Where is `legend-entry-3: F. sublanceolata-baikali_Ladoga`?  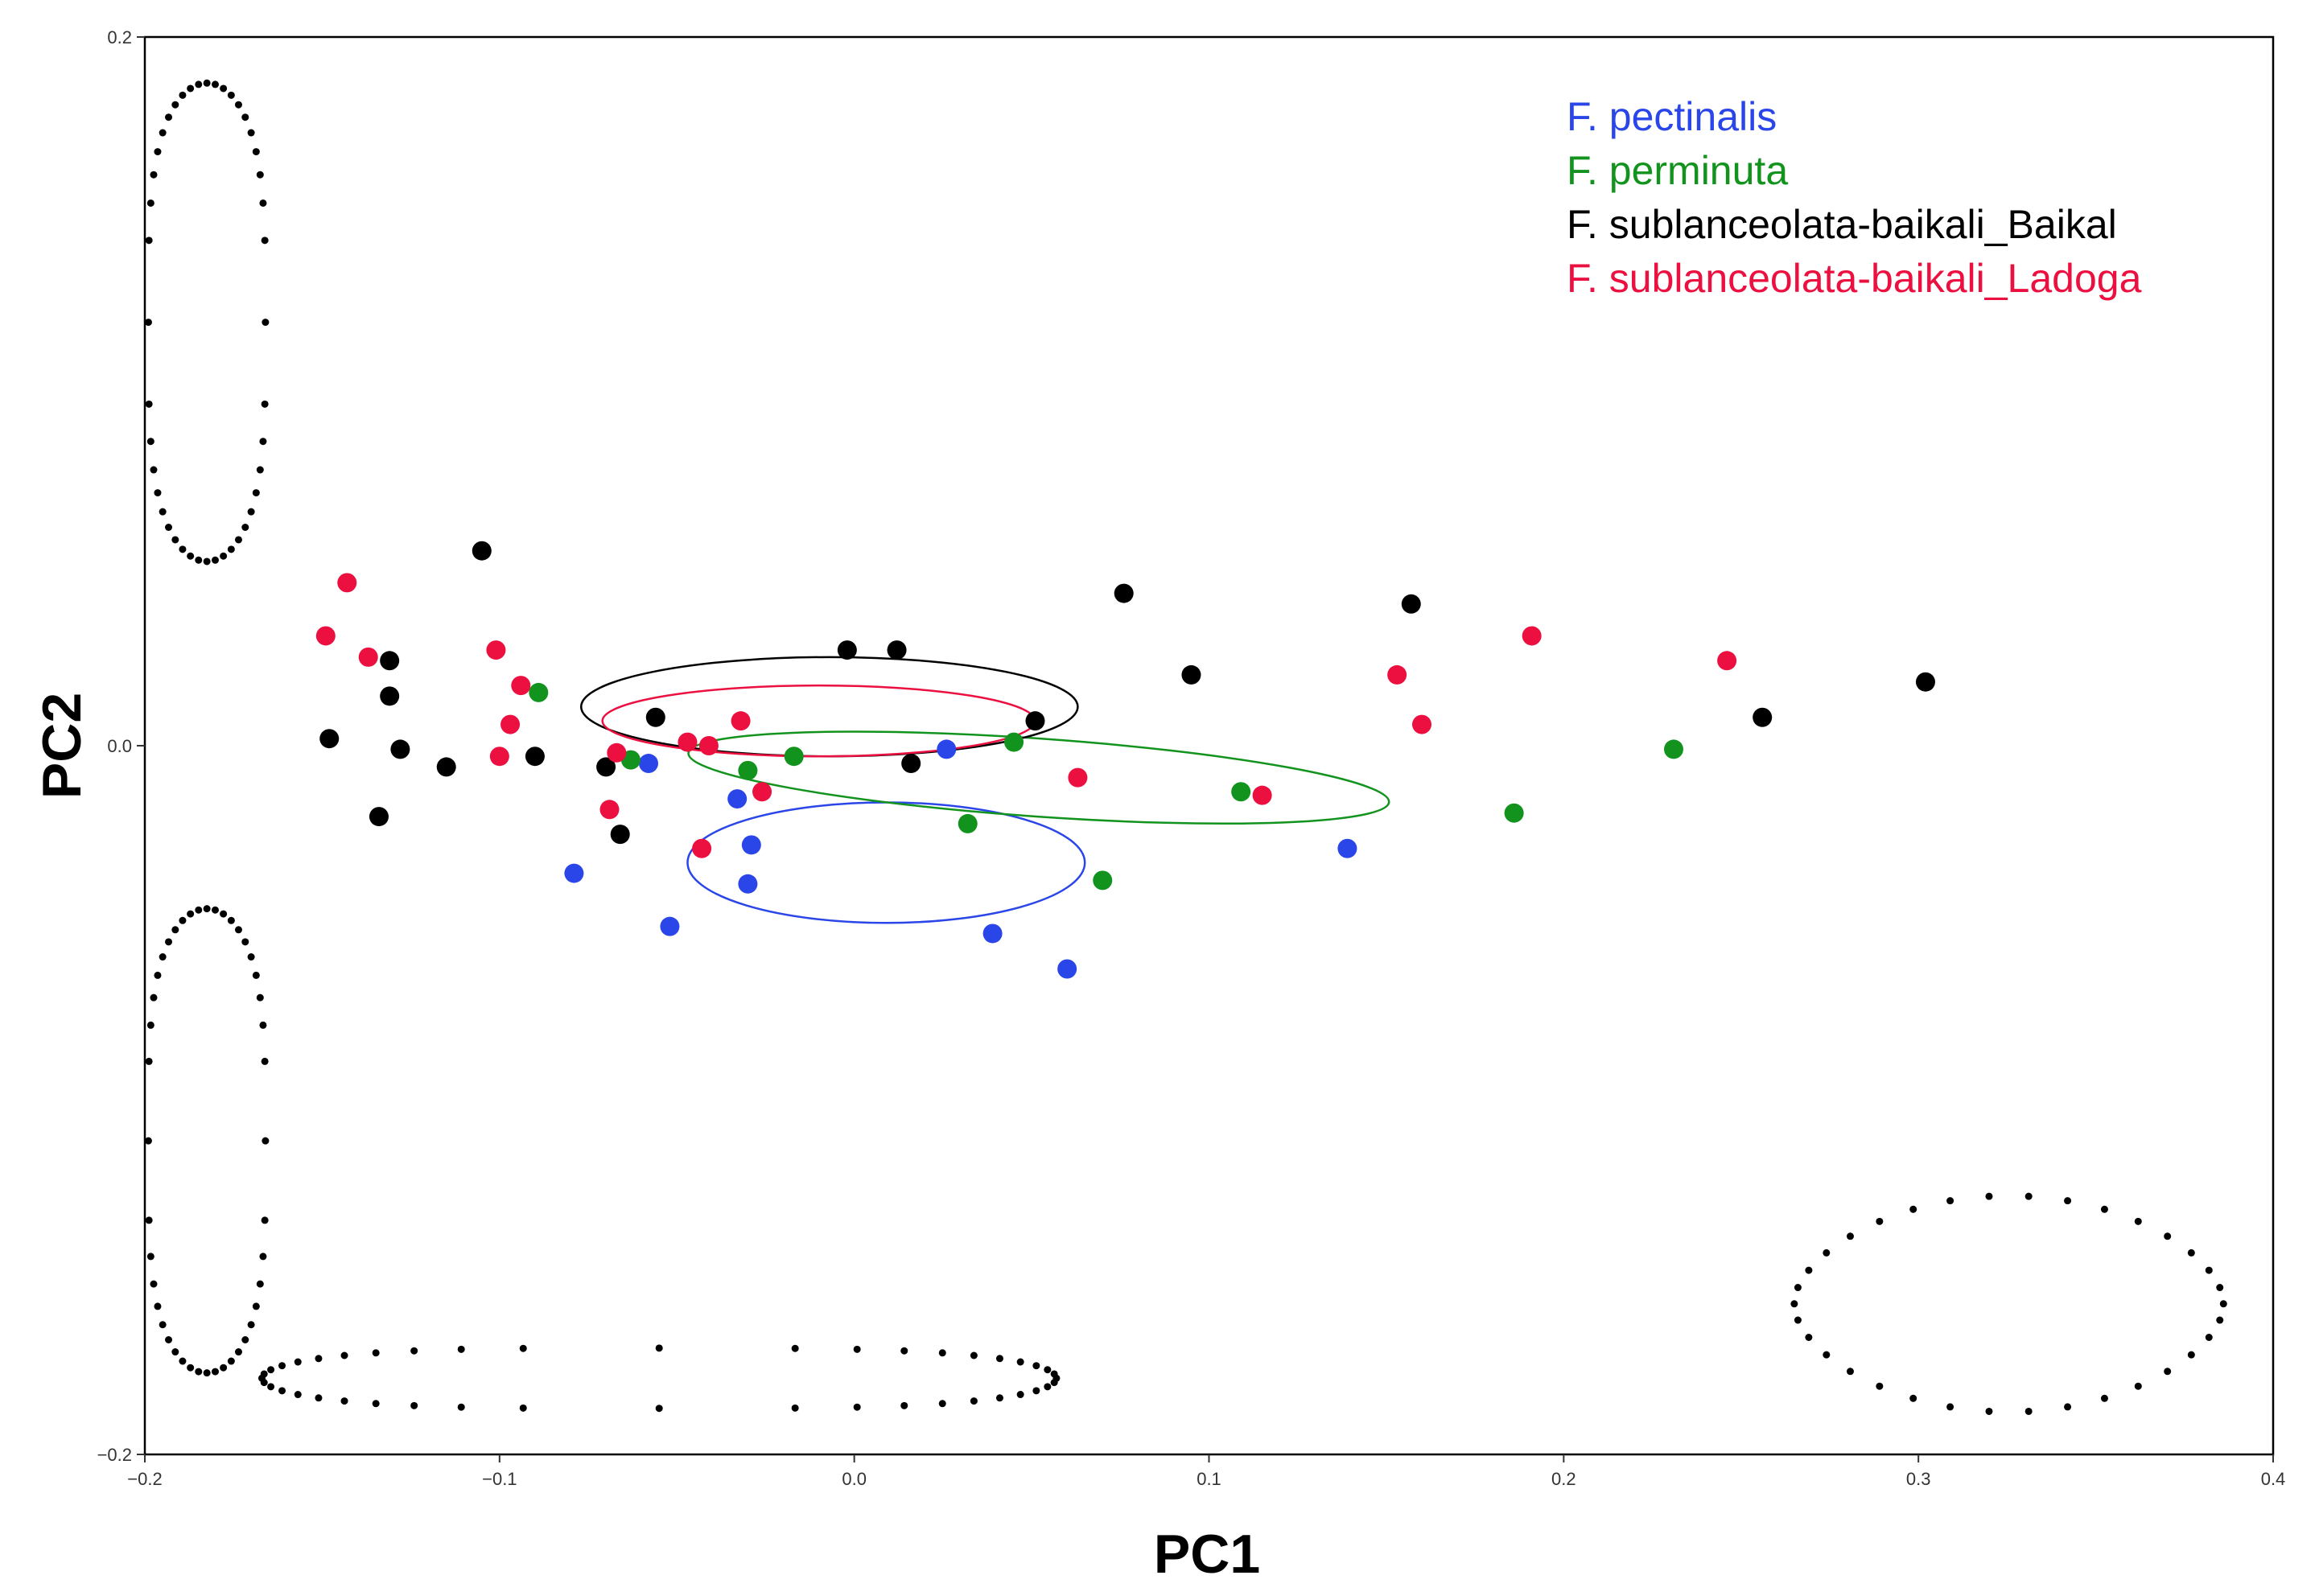
legend-entry-3: F. sublanceolata-baikali_Ladoga is located at coordinates (1854, 278).